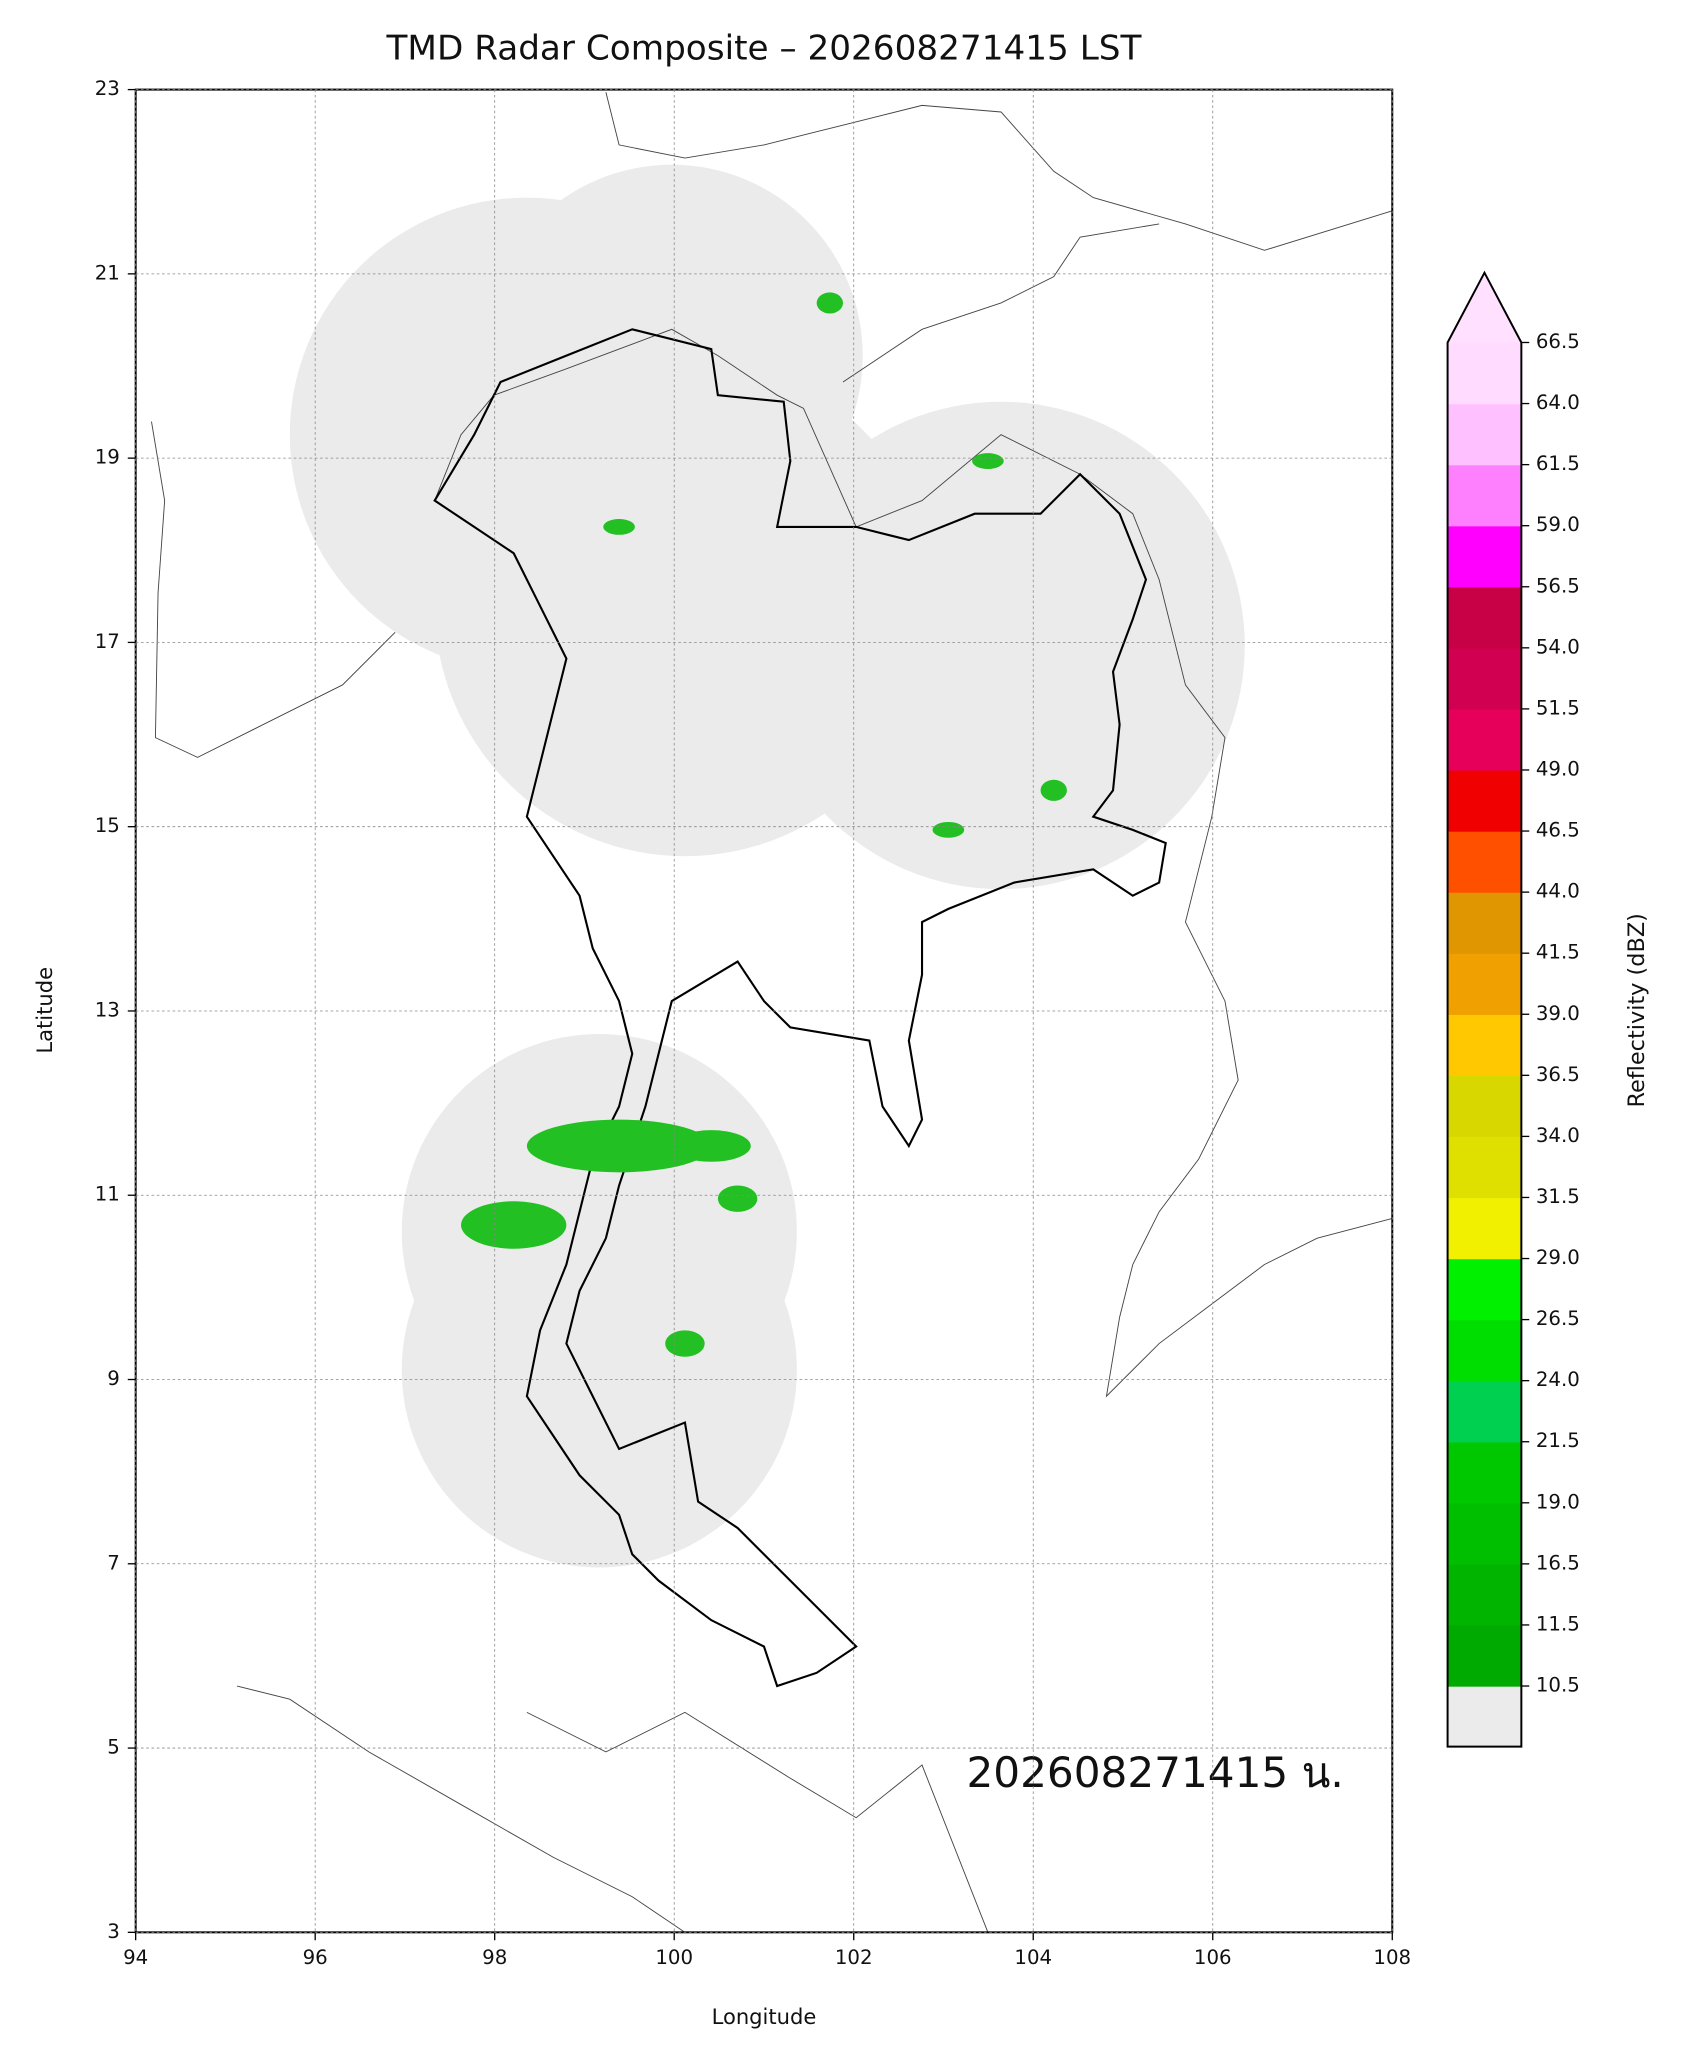  What do you see at coordinates (1558, 463) in the screenshot?
I see `colorbar-tick-label: 61.5` at bounding box center [1558, 463].